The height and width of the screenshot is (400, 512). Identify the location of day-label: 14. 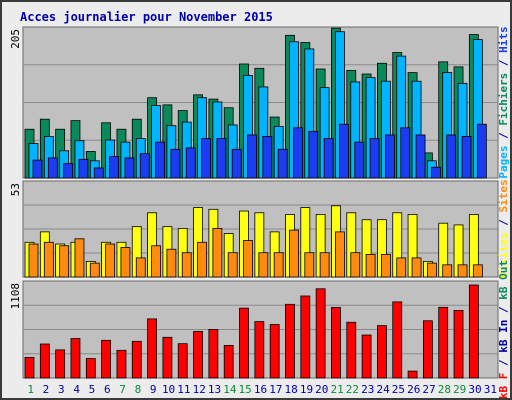
(230, 389).